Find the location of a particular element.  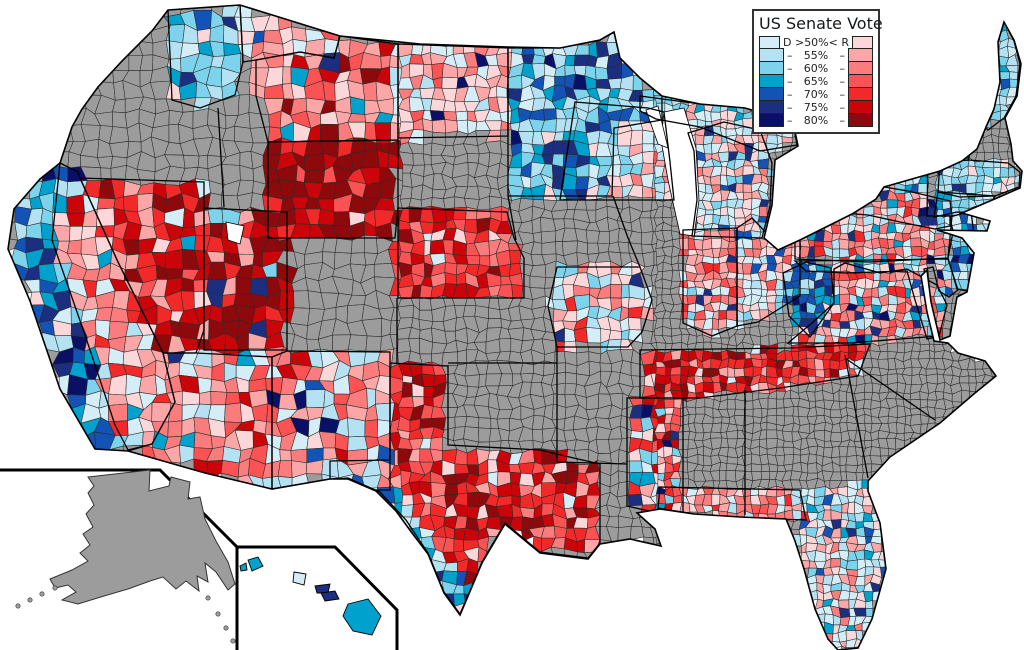

legend-row-label: –60% – is located at coordinates (816, 68).